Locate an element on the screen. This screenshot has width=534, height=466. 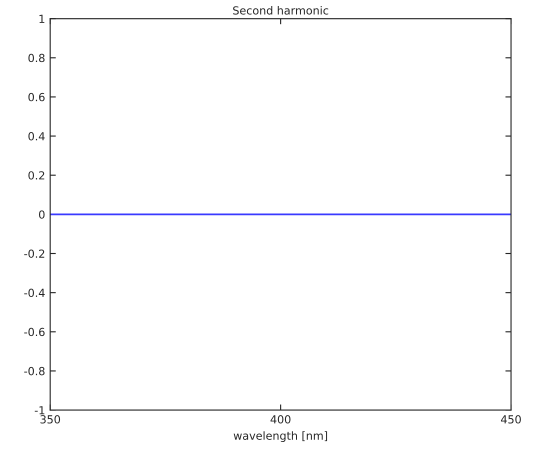
y-tick-label: 0.4 is located at coordinates (36, 136).